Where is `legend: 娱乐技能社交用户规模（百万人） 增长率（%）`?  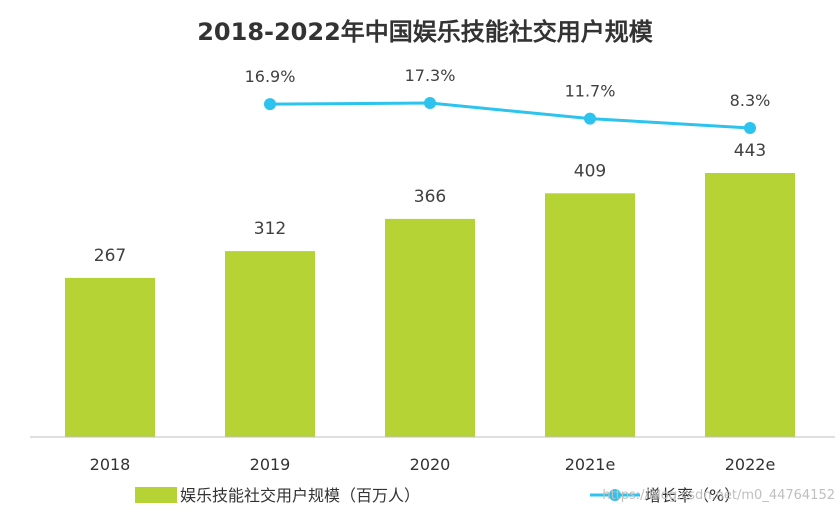
legend: 娱乐技能社交用户规模（百万人） 增长率（%） is located at coordinates (437, 495).